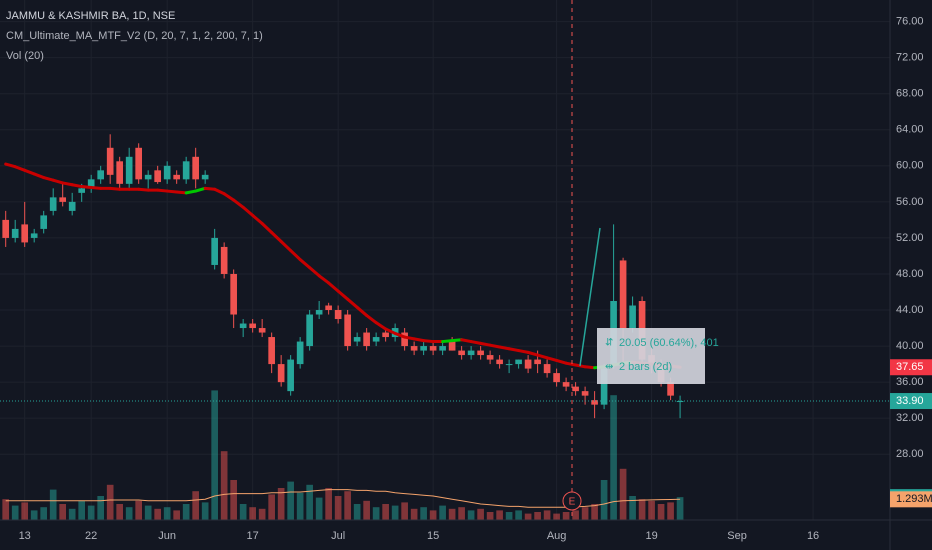 The image size is (932, 550). What do you see at coordinates (572, 501) in the screenshot?
I see `earnings-marker` at bounding box center [572, 501].